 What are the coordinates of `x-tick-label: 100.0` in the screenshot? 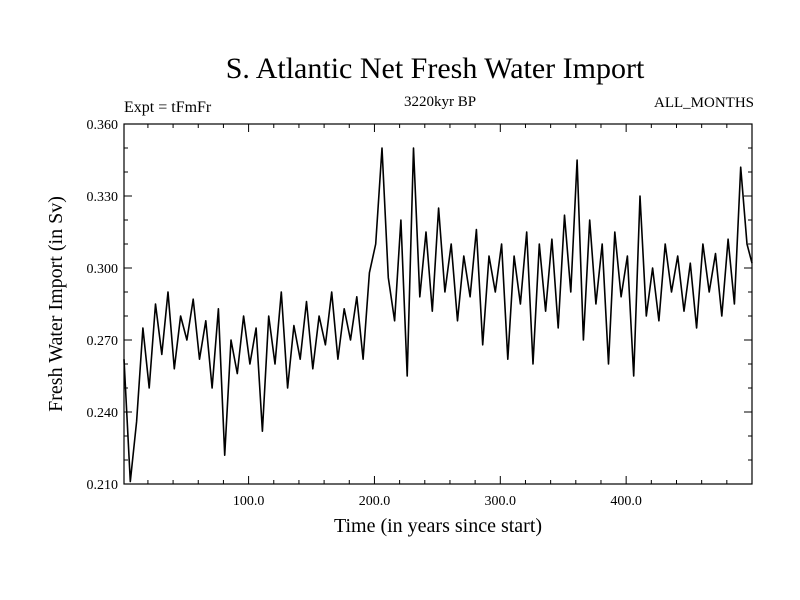 It's located at (249, 501).